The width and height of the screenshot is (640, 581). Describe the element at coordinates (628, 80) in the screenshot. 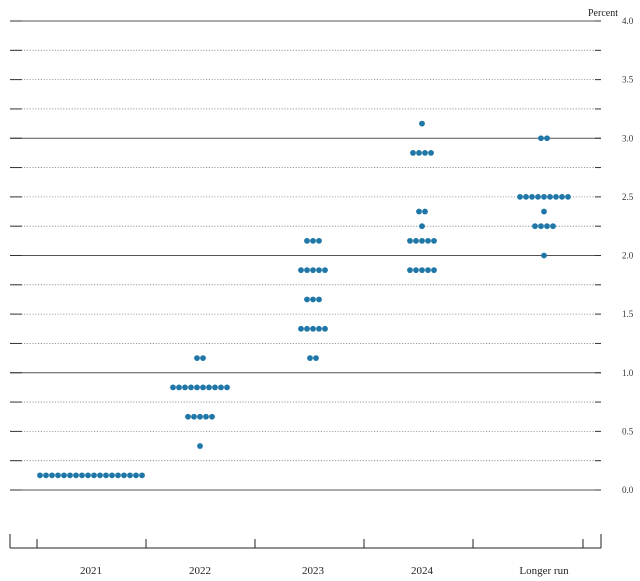

I see `y-tick-label: 3.5` at that location.